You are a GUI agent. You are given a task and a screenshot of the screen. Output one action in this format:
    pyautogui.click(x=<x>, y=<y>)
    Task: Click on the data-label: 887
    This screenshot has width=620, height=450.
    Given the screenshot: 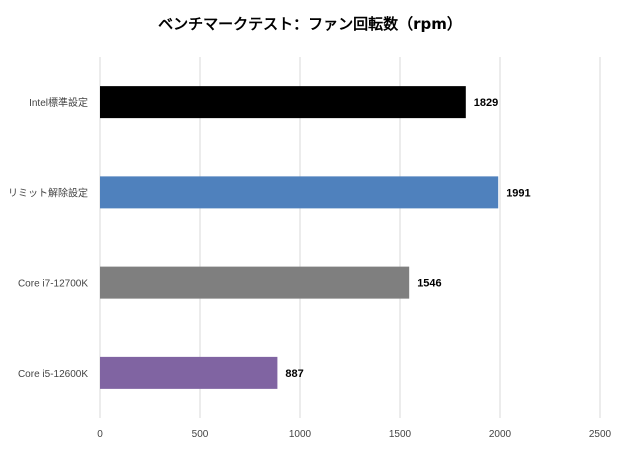 What is the action you would take?
    pyautogui.click(x=294, y=374)
    